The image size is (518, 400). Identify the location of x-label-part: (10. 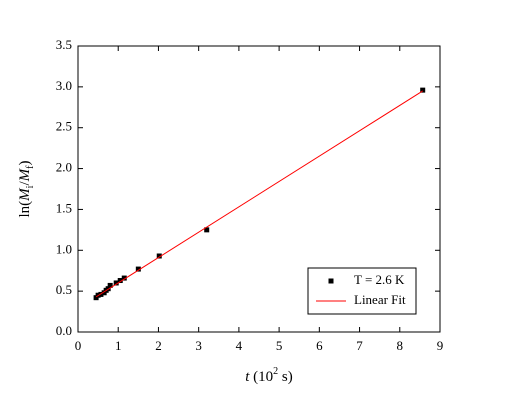
(261, 377).